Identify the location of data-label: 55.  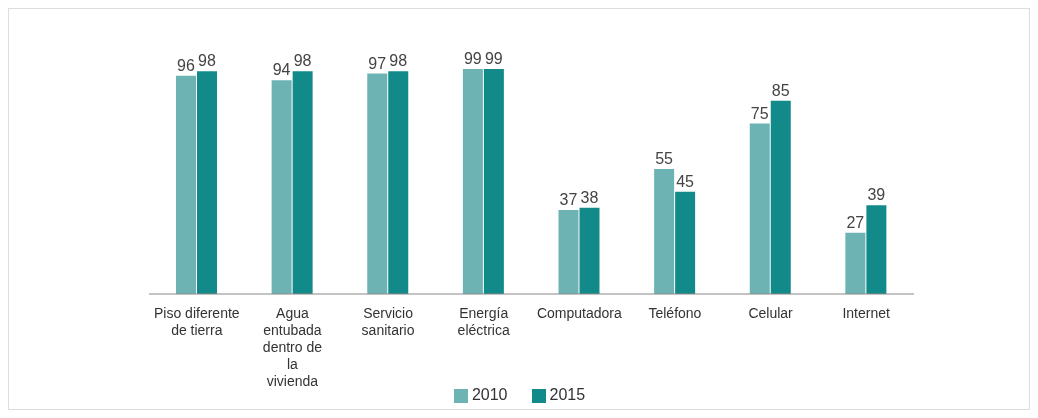
(664, 158).